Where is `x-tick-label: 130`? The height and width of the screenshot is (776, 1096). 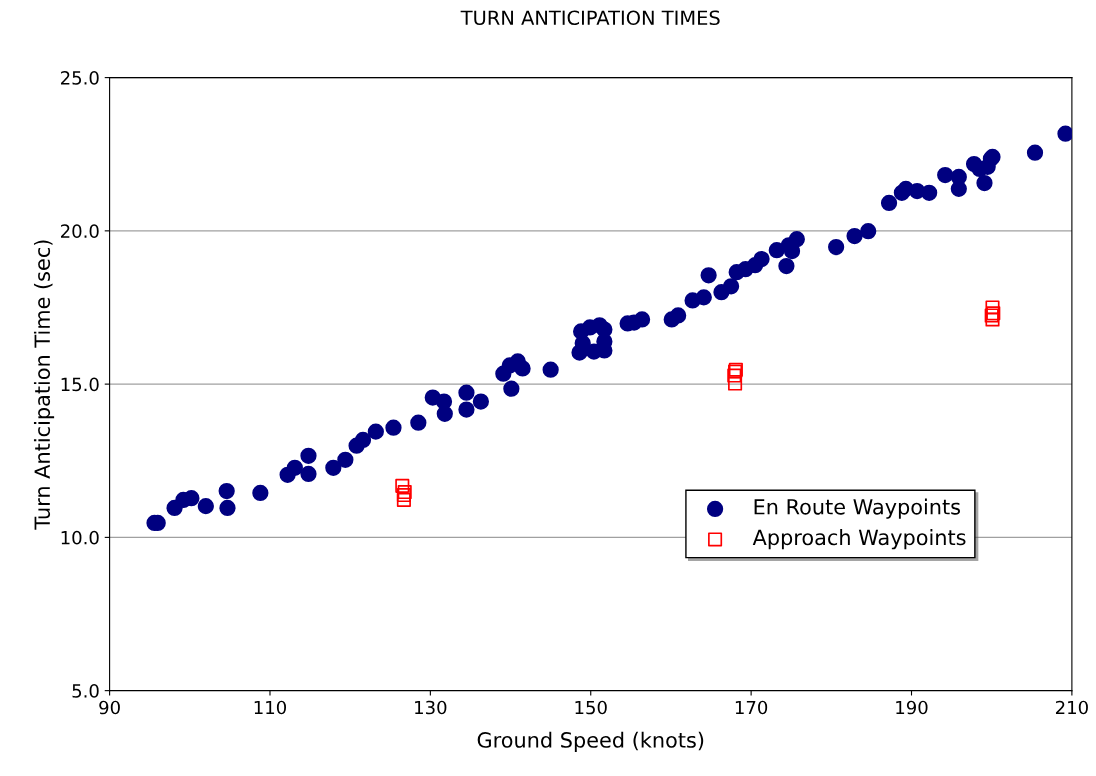
x-tick-label: 130 is located at coordinates (431, 707).